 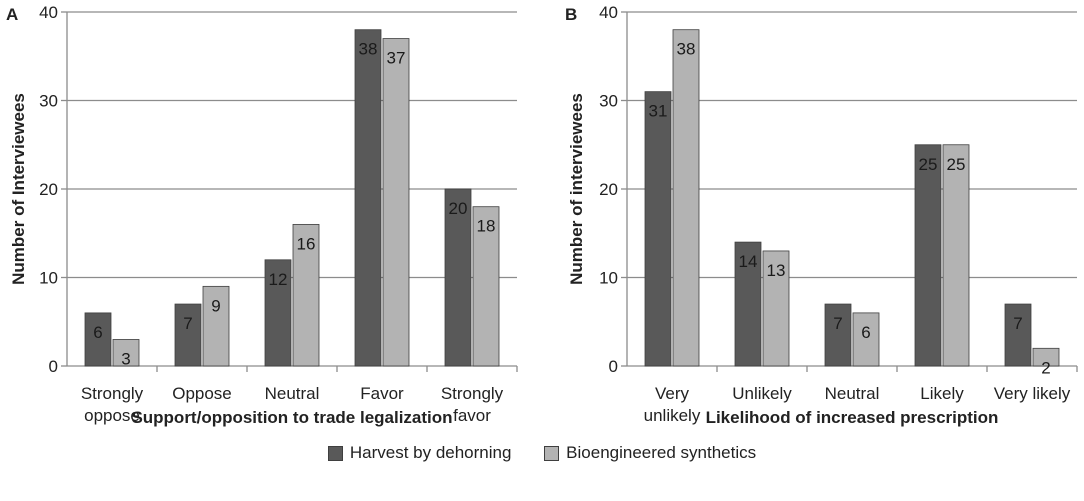 What do you see at coordinates (48, 278) in the screenshot?
I see `panel-a-ytick-label: 10` at bounding box center [48, 278].